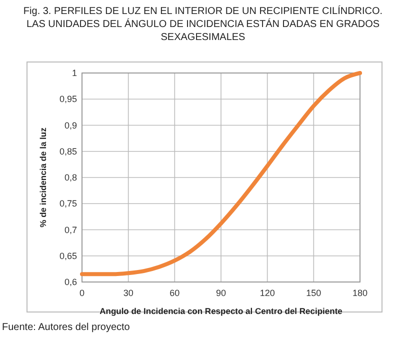  Describe the element at coordinates (128, 293) in the screenshot. I see `x-tick-label: 30` at that location.